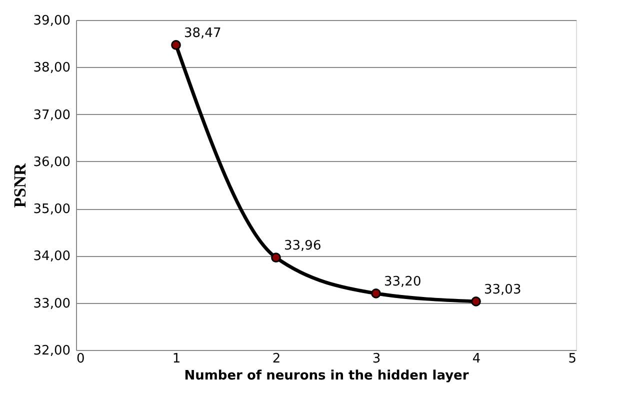 Image resolution: width=637 pixels, height=410 pixels. I want to click on data-label: 38,47, so click(203, 33).